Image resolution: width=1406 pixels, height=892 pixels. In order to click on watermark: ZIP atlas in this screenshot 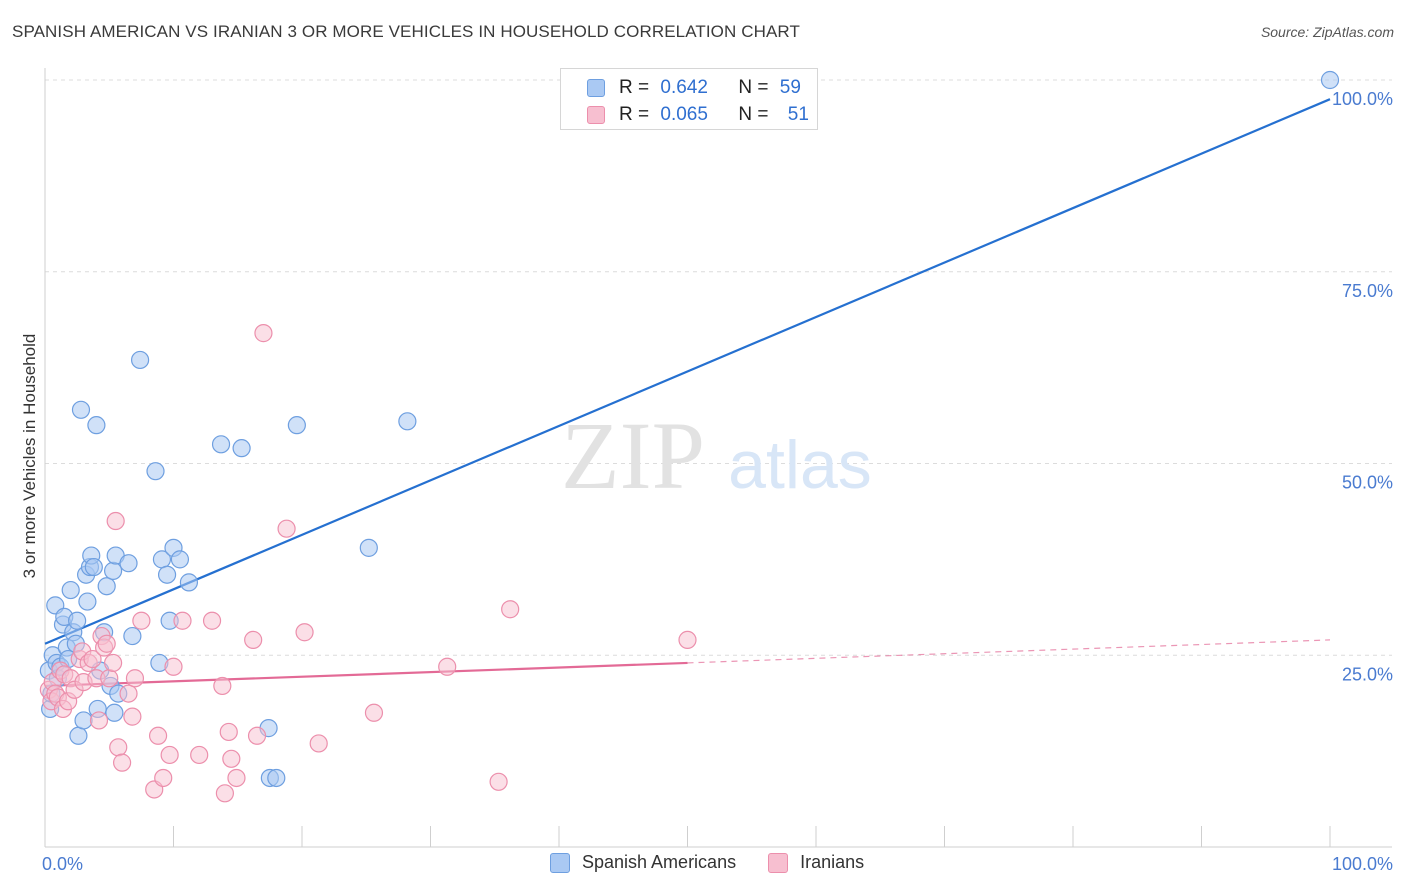, I will do `click(716, 455)`.